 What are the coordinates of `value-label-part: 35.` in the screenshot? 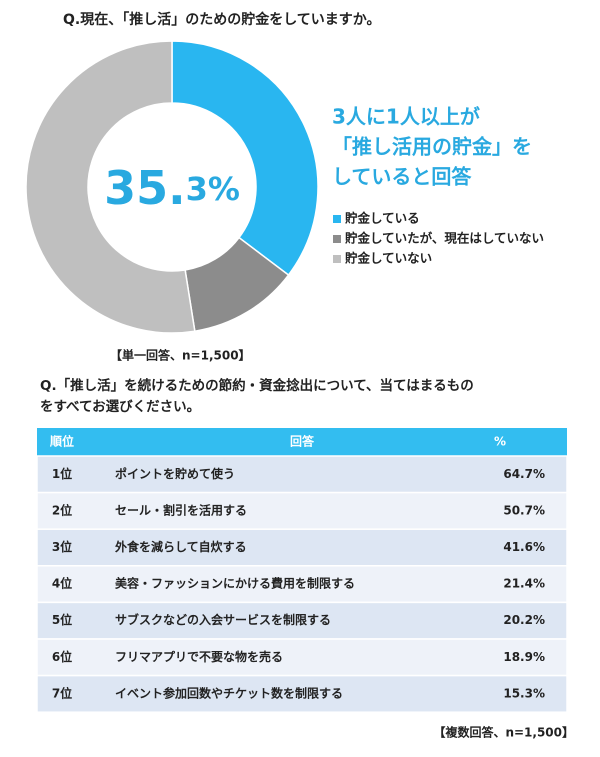 It's located at (145, 188).